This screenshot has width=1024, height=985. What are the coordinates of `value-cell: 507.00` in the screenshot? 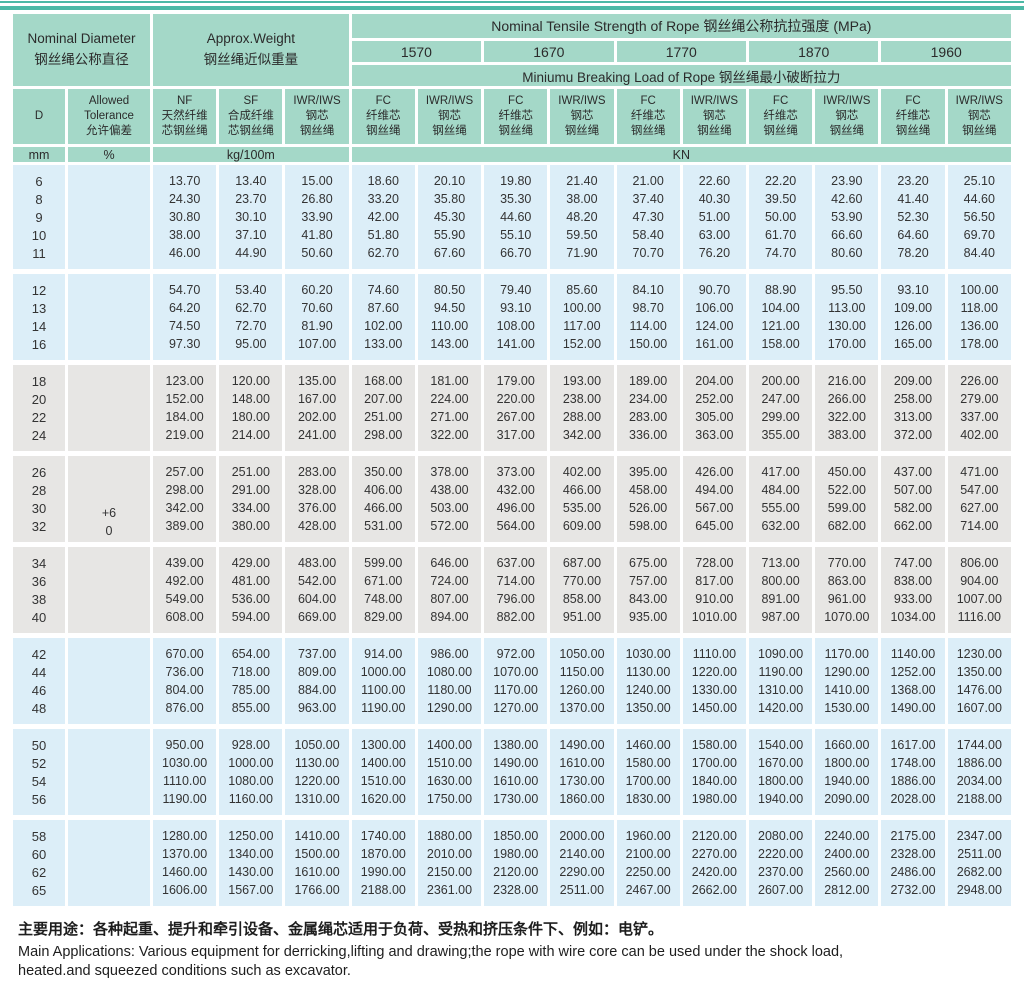 It's located at (913, 490).